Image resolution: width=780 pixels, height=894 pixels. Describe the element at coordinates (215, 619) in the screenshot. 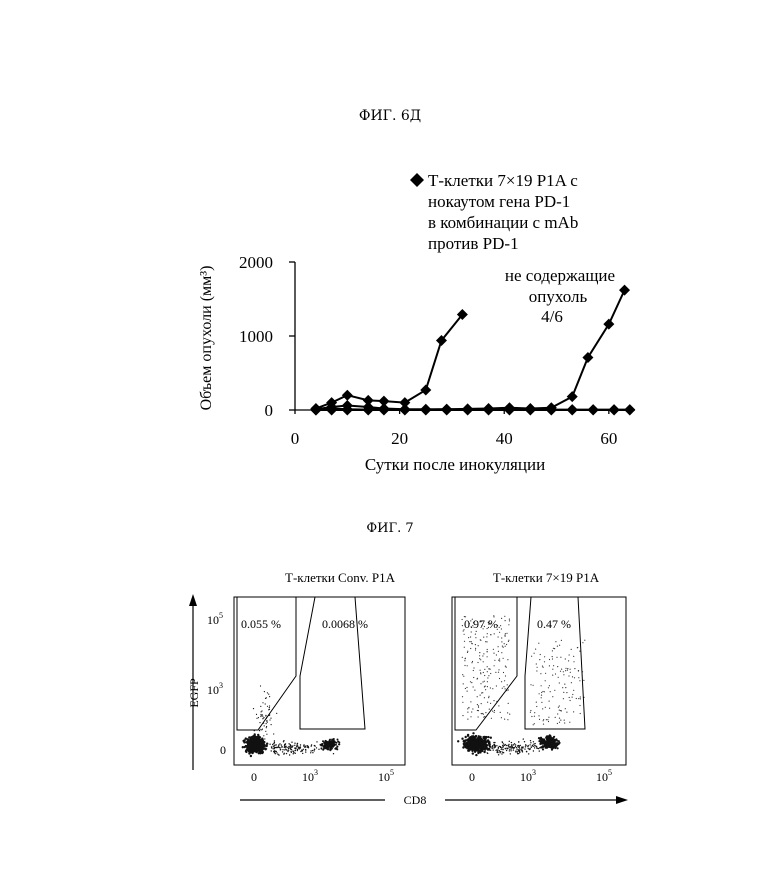

I see `y-tick-top: 105` at that location.